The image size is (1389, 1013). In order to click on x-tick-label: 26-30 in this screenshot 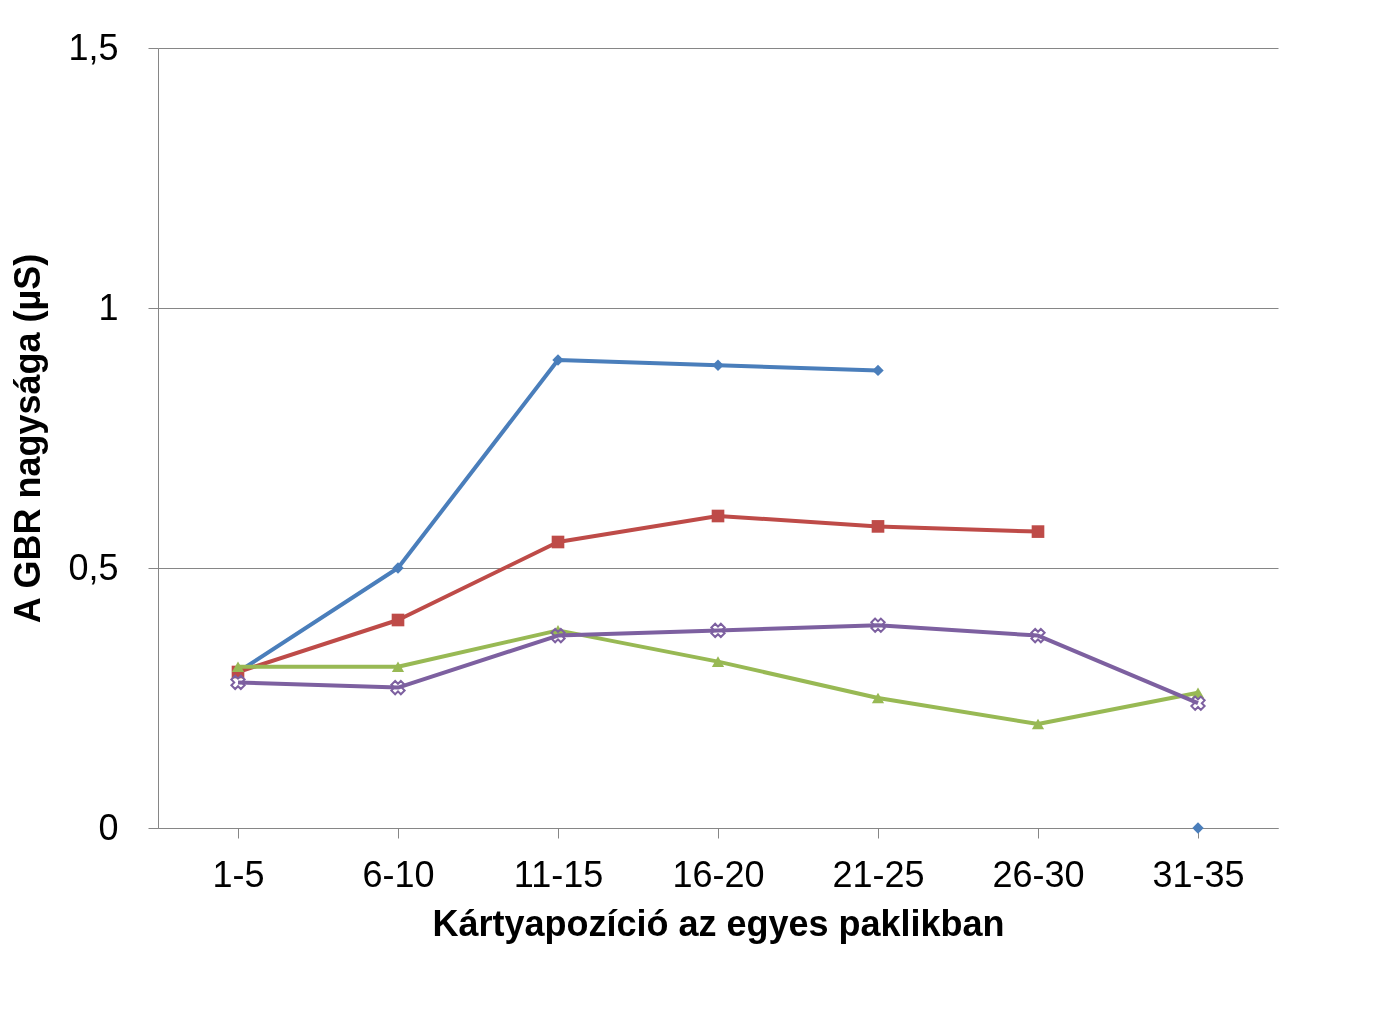, I will do `click(1038, 874)`.